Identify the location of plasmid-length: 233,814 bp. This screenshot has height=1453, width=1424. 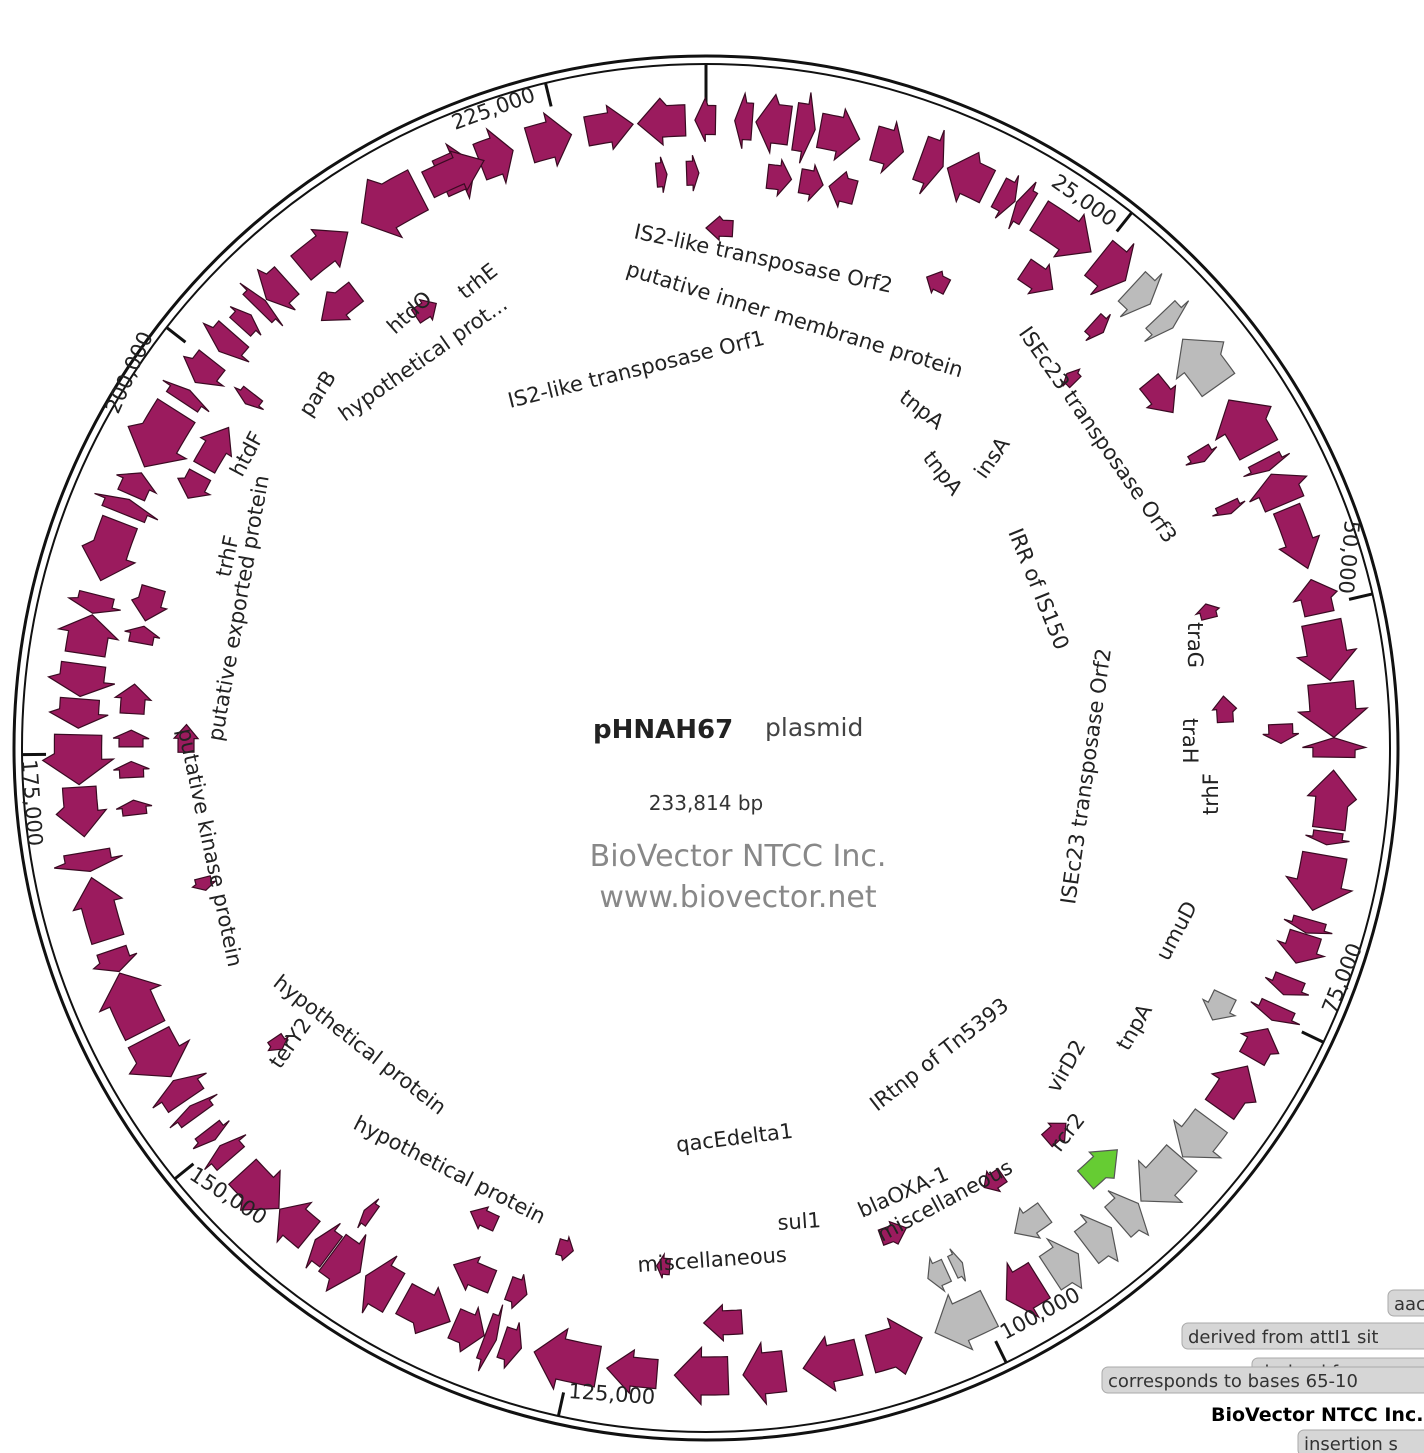
(706, 803).